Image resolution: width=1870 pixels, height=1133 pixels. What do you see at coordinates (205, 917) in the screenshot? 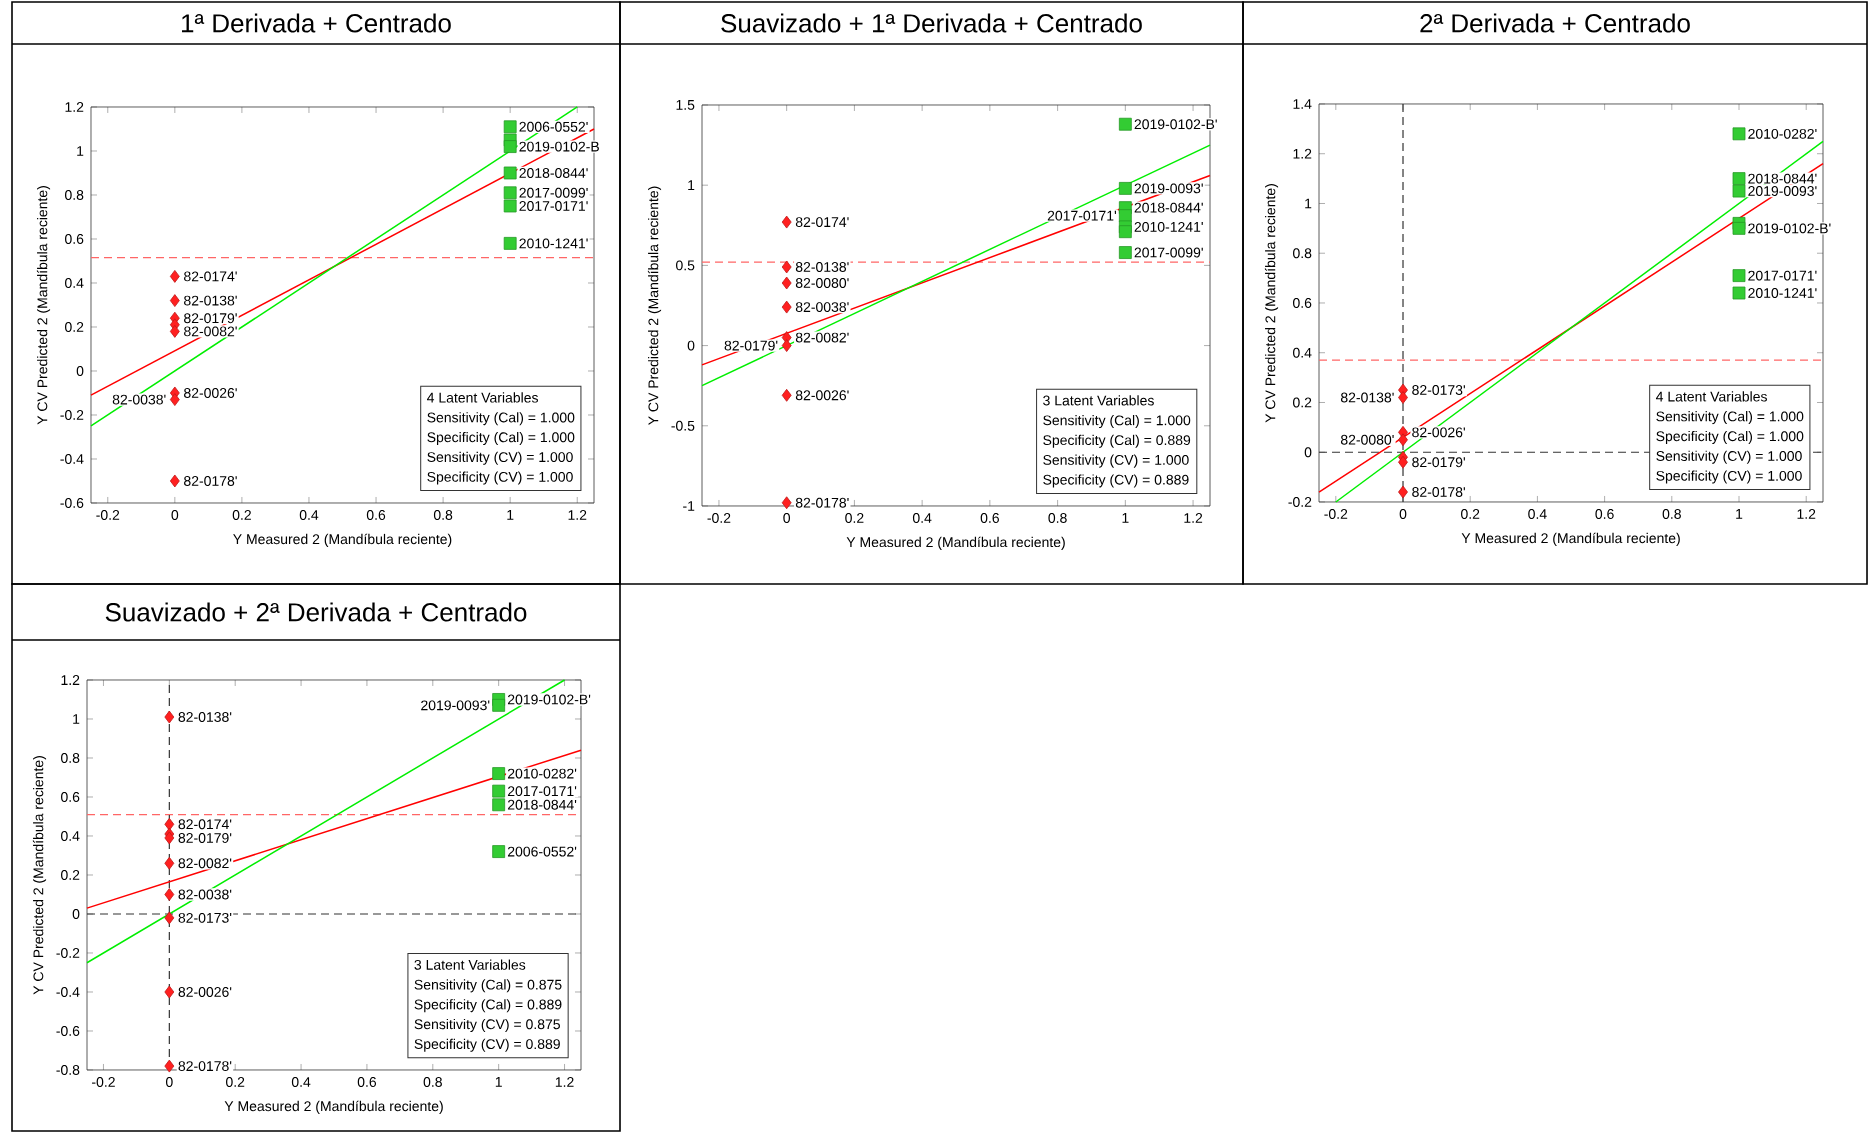
I see `data-label: 82-0173'` at bounding box center [205, 917].